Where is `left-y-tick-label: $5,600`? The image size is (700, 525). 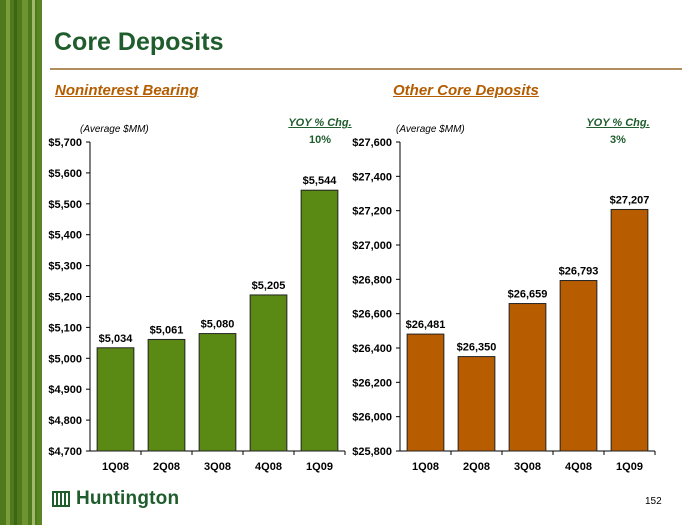 left-y-tick-label: $5,600 is located at coordinates (65, 174).